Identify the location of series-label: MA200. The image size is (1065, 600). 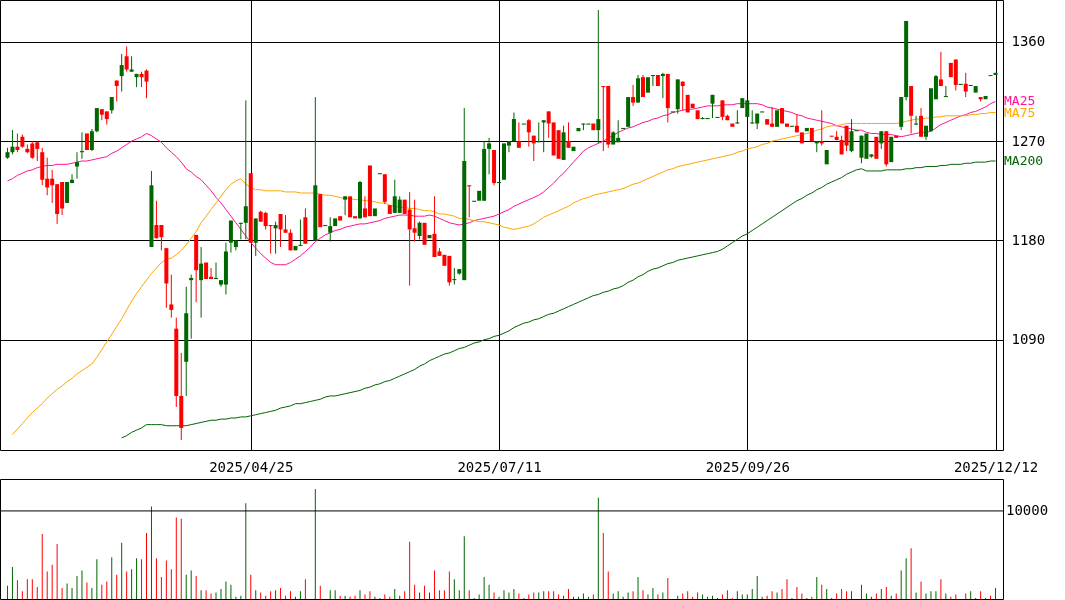
(1024, 161).